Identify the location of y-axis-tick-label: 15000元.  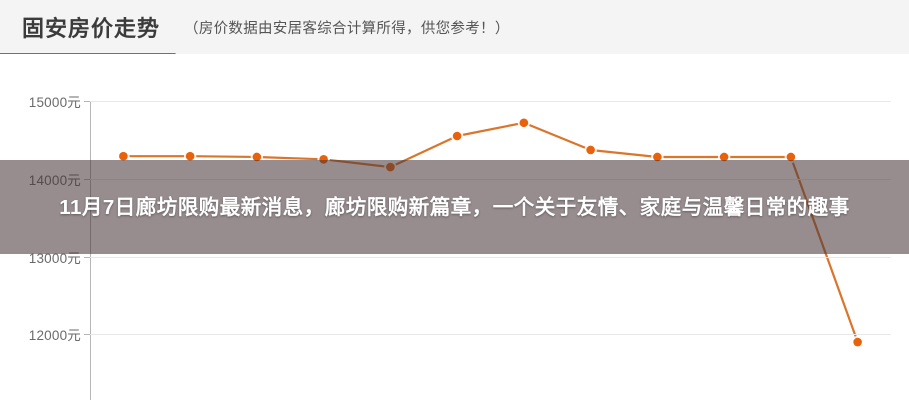
(54, 102).